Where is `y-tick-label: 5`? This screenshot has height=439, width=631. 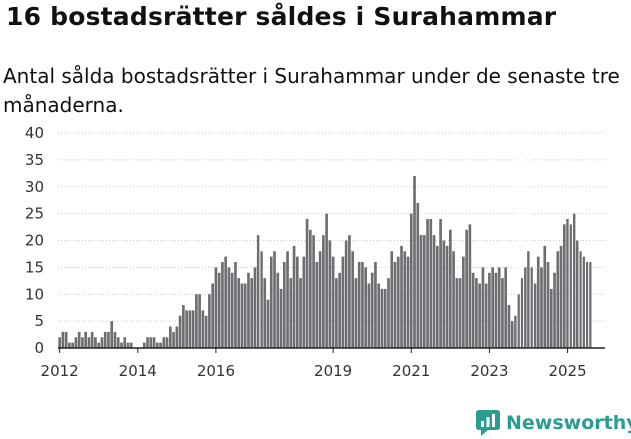 y-tick-label: 5 is located at coordinates (39, 321).